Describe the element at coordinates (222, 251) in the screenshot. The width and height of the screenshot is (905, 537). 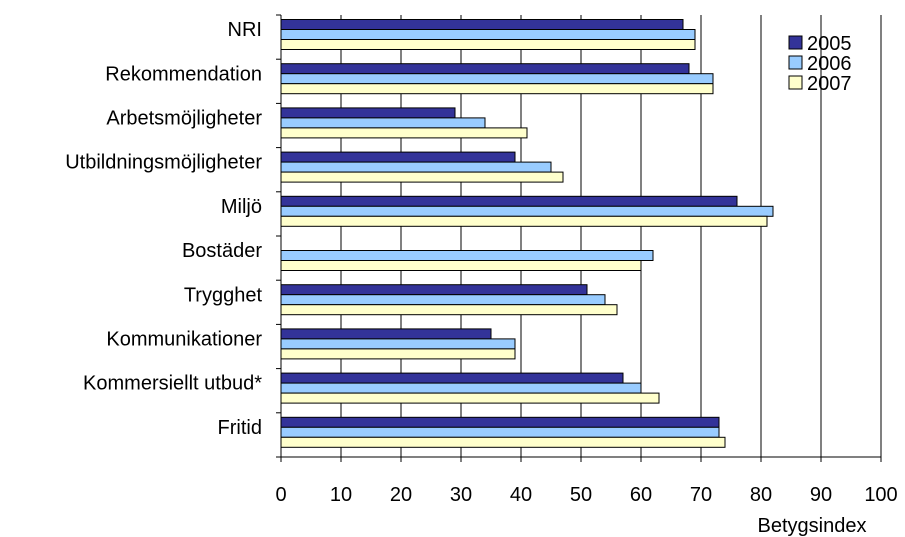
I see `category-label: Bostäder` at that location.